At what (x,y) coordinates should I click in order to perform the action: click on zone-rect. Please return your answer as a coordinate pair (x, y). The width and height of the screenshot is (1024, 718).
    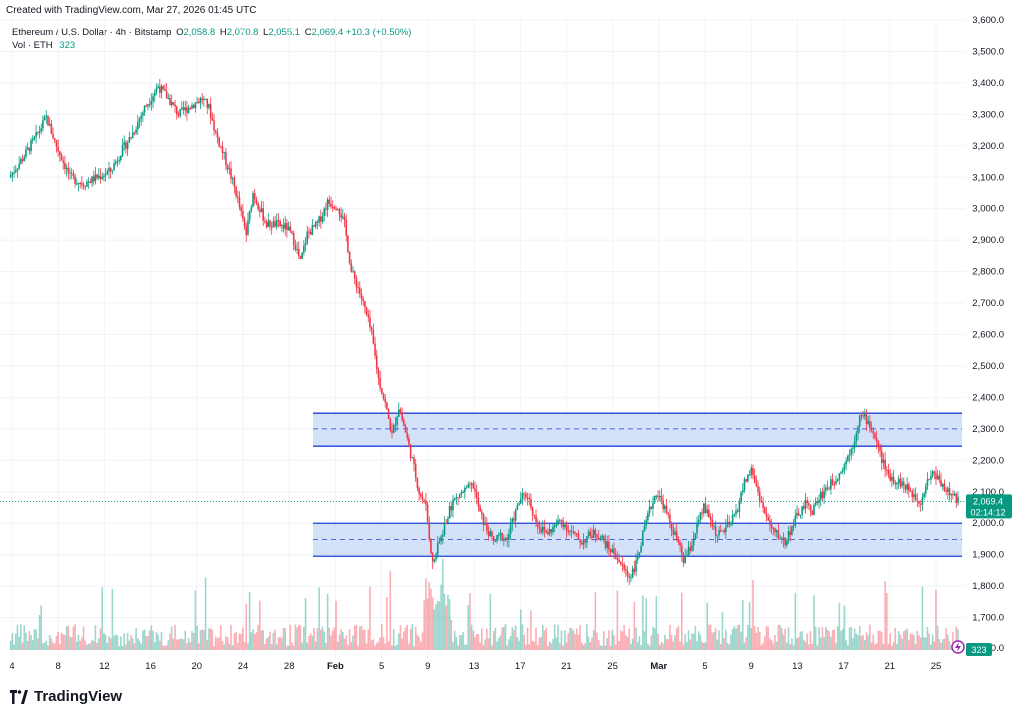
    Looking at the image, I should click on (637, 430).